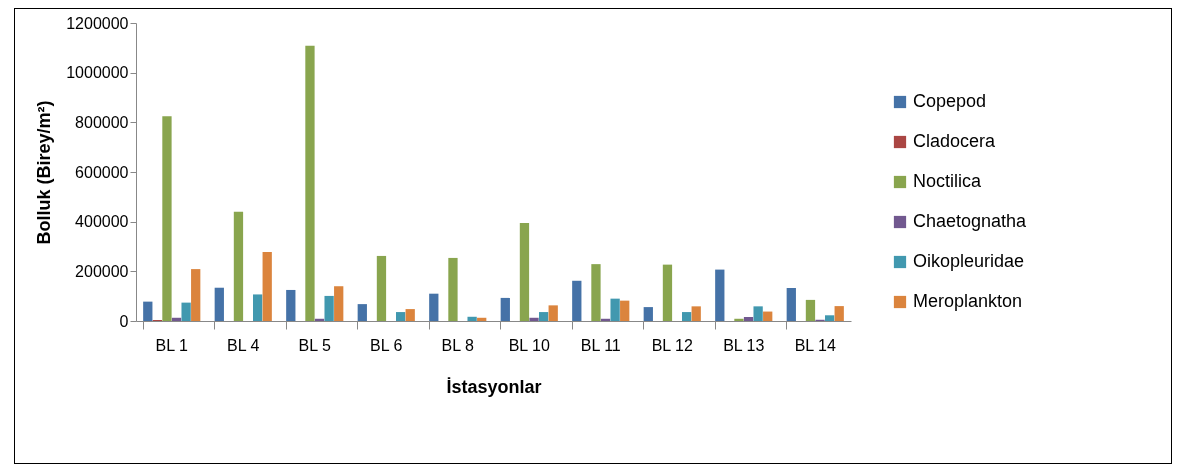 The height and width of the screenshot is (476, 1185). I want to click on legend-label: Meroplankton, so click(968, 301).